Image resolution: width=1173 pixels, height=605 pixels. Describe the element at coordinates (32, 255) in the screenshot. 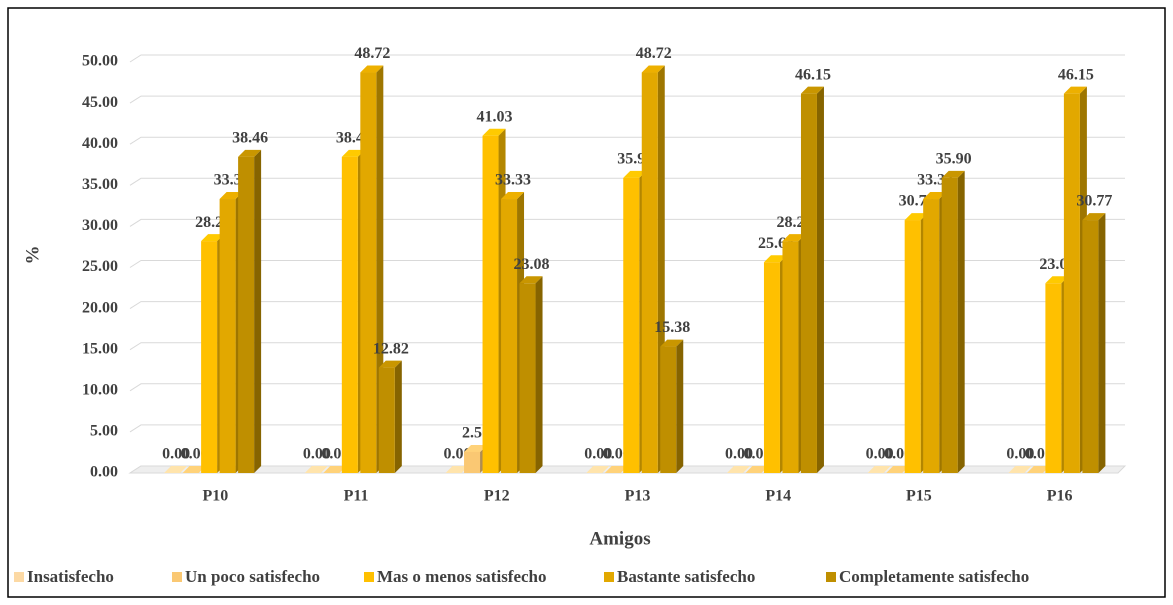

I see `y-axis-label: %` at that location.